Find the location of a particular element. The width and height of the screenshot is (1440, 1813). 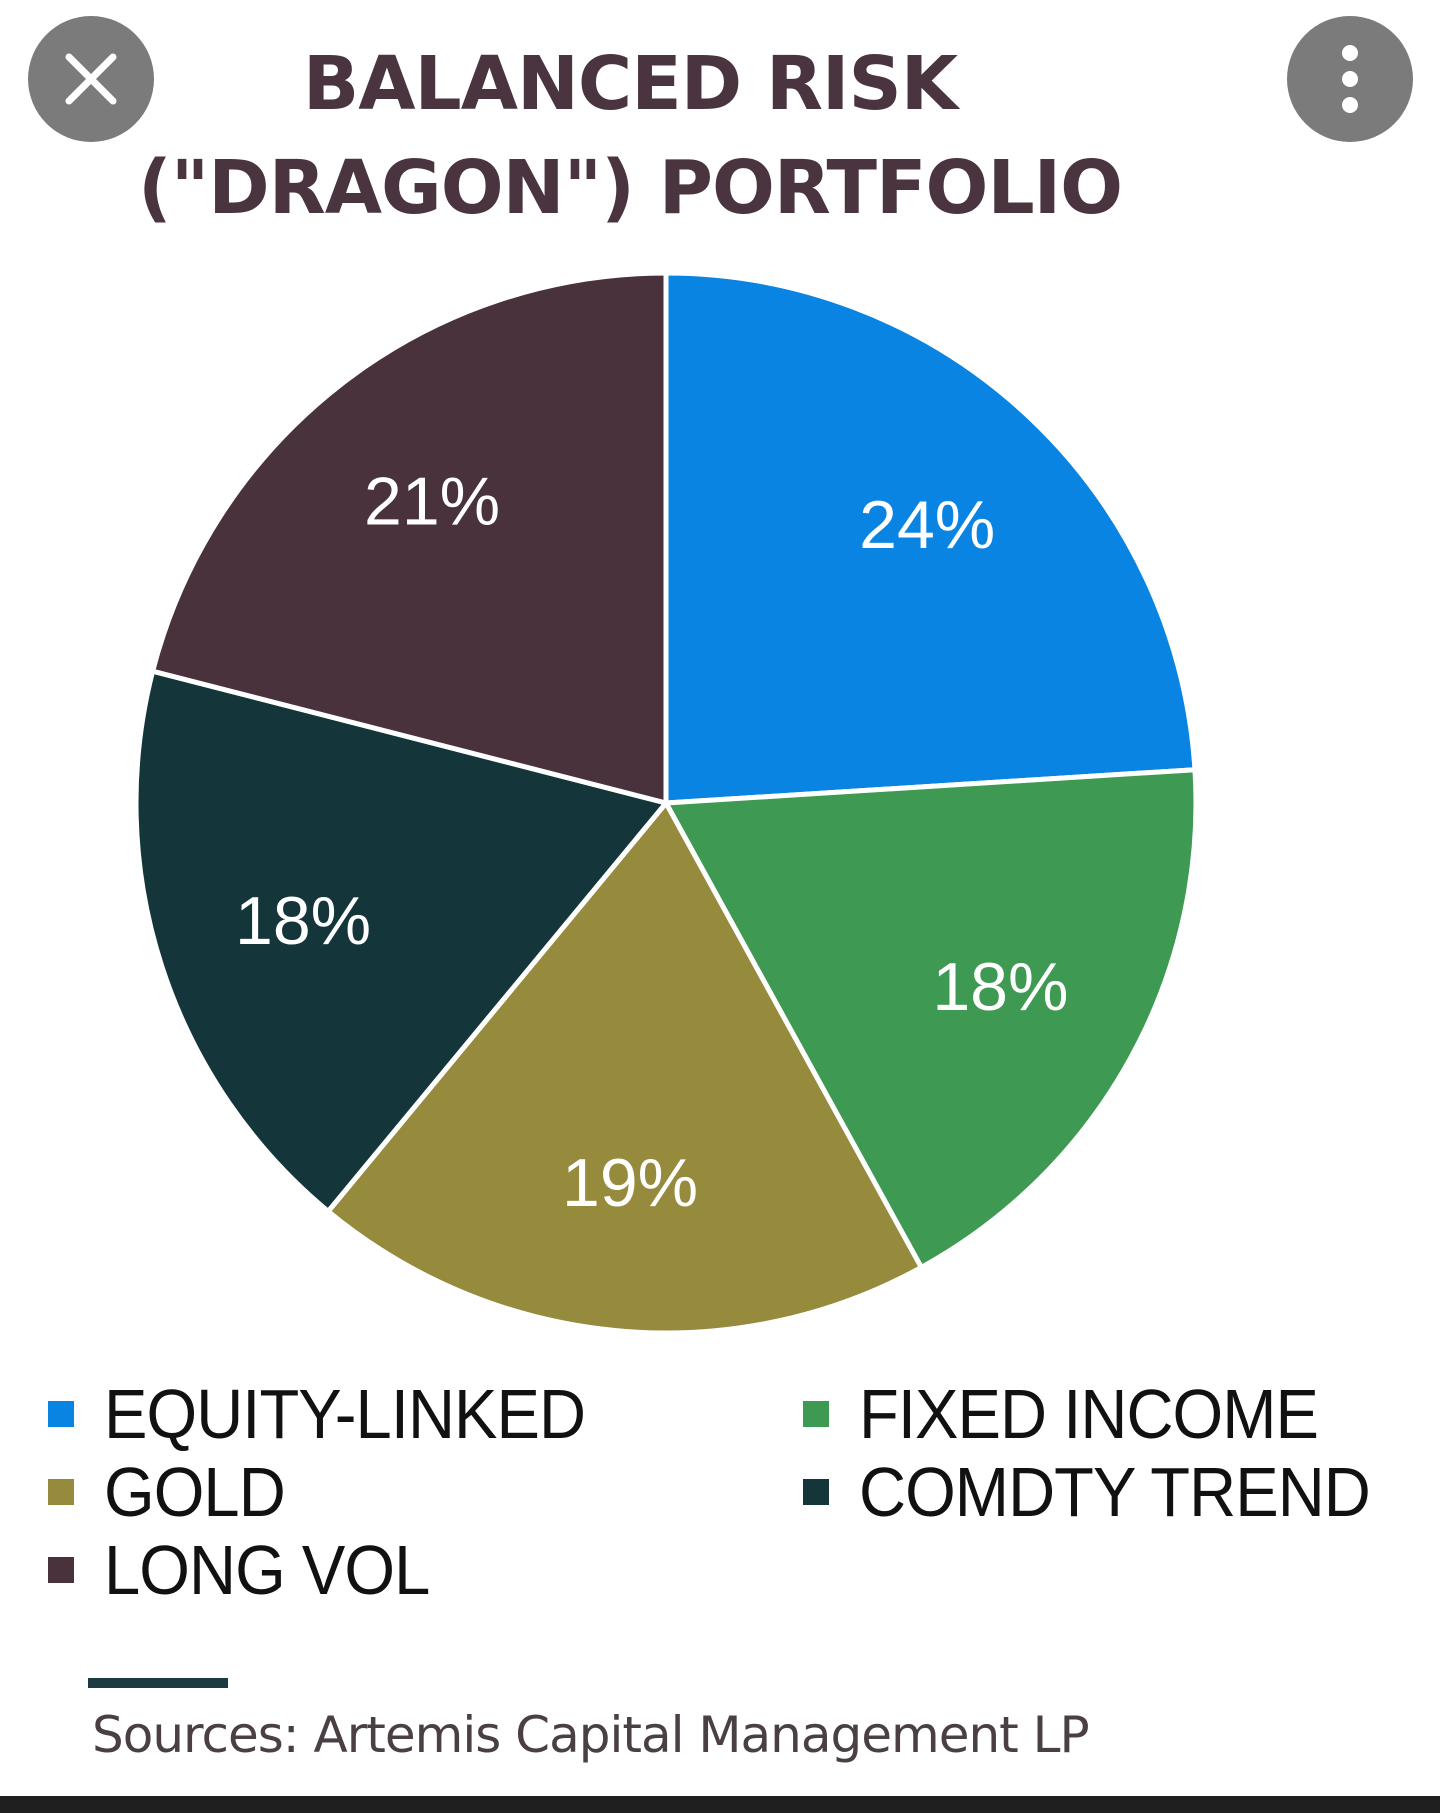

legend-item: GOLD is located at coordinates (173, 1492).